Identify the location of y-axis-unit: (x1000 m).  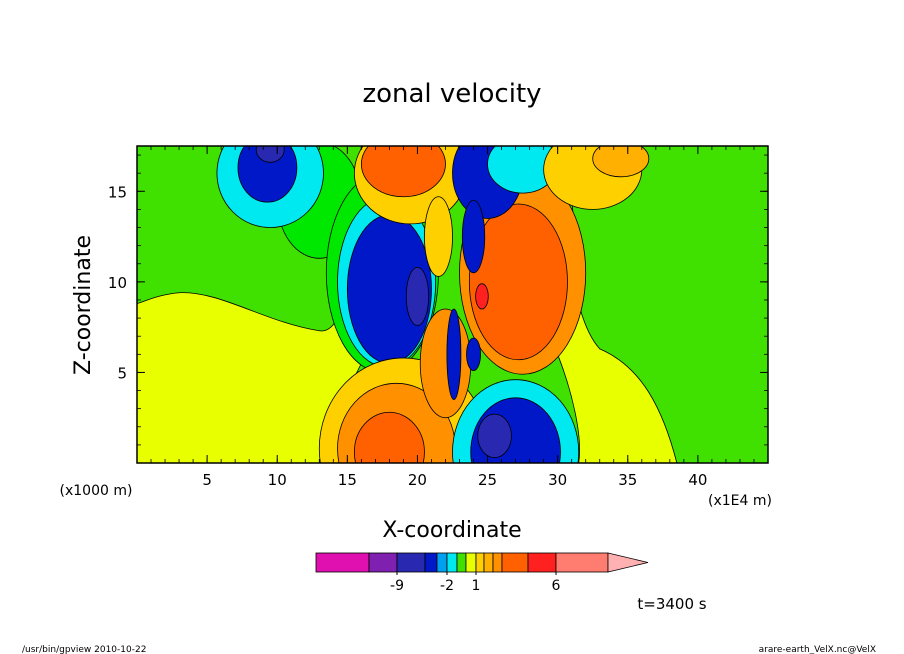
(96, 491).